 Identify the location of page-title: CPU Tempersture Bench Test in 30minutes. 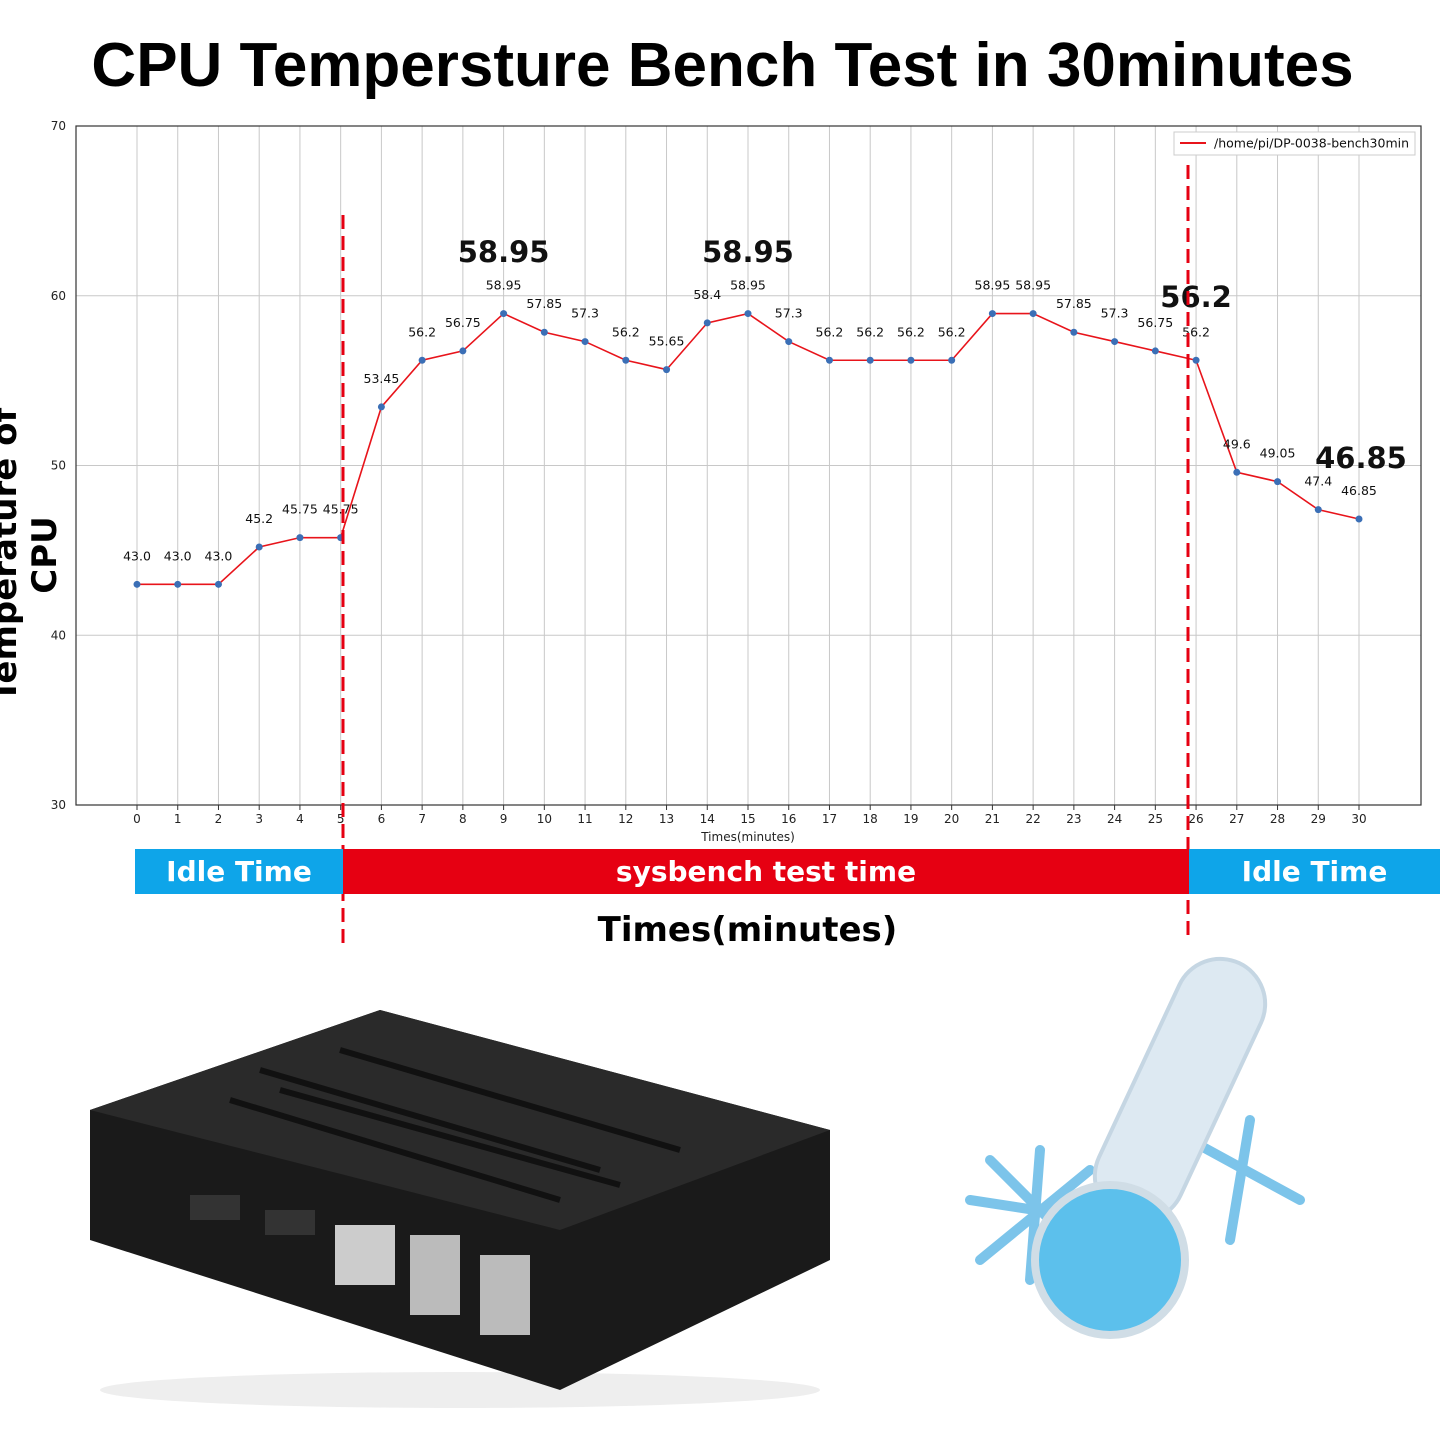
(722, 65).